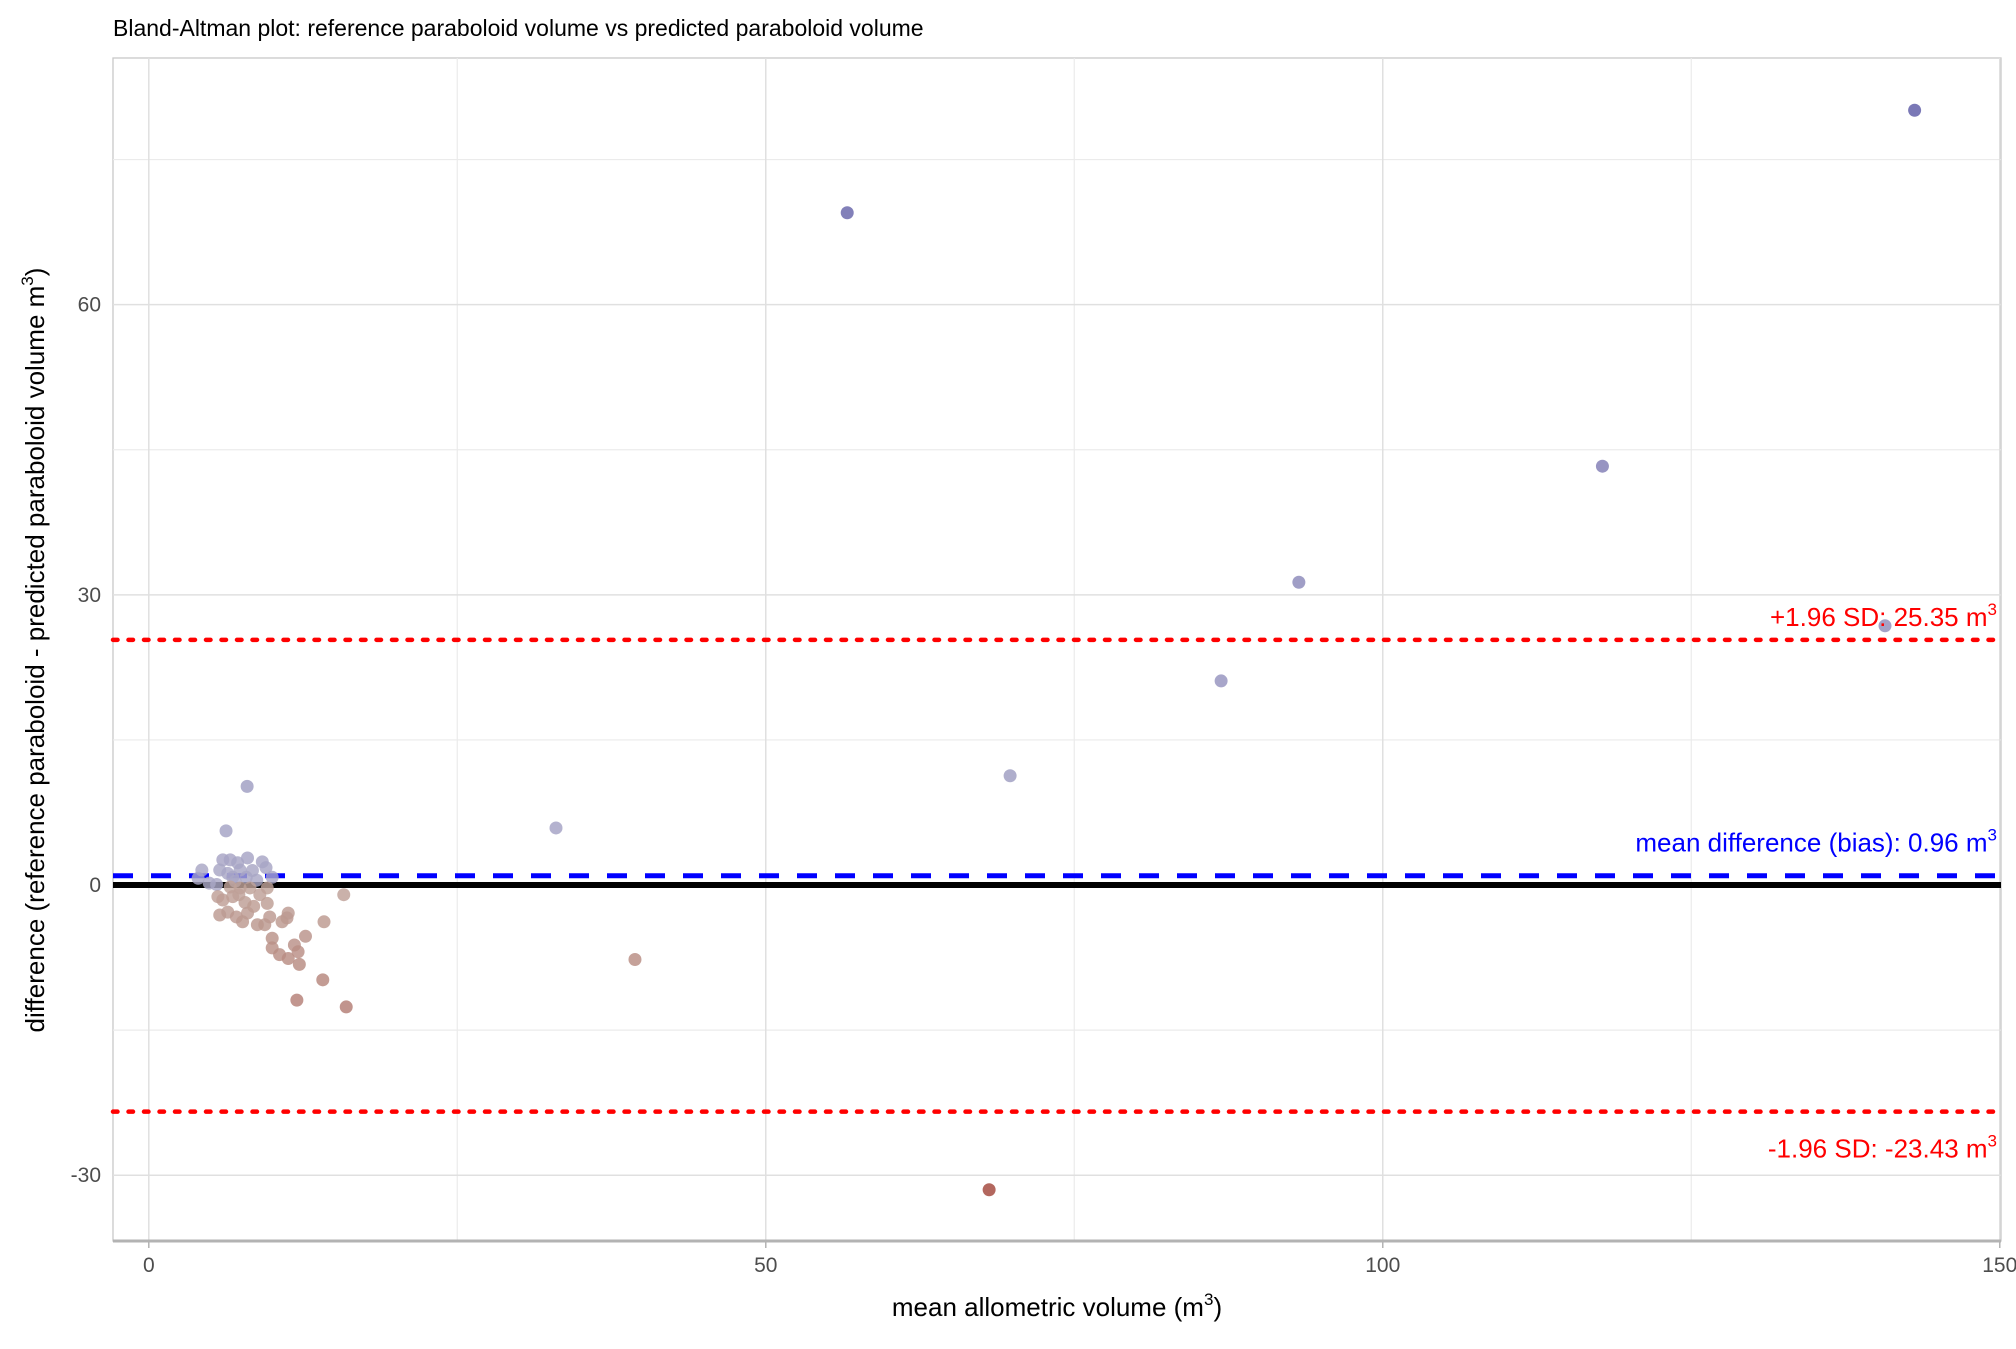 This screenshot has width=2016, height=1349. Describe the element at coordinates (1057, 1306) in the screenshot. I see `x-axis-label: mean allometric volume (m3)` at that location.